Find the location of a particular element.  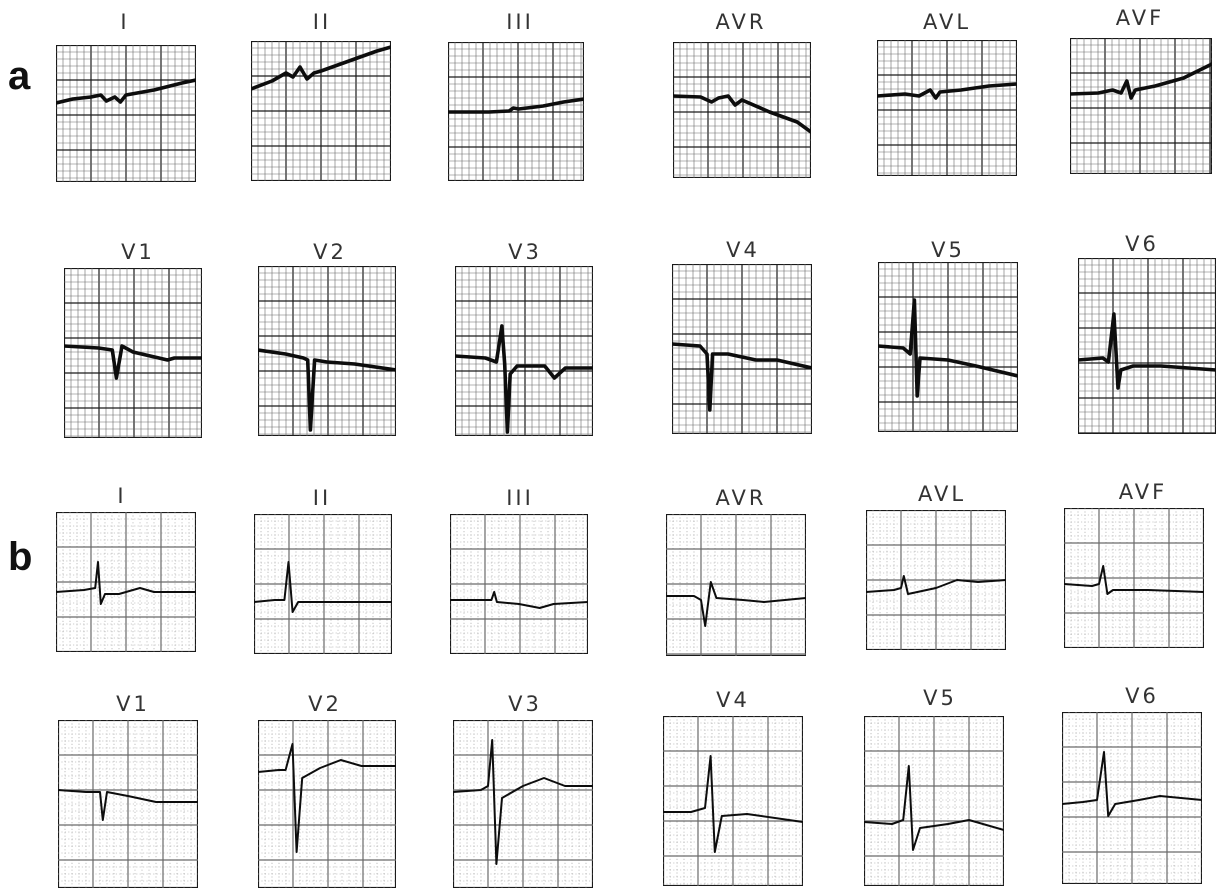

lead-label-b-III: III is located at coordinates (520, 498).